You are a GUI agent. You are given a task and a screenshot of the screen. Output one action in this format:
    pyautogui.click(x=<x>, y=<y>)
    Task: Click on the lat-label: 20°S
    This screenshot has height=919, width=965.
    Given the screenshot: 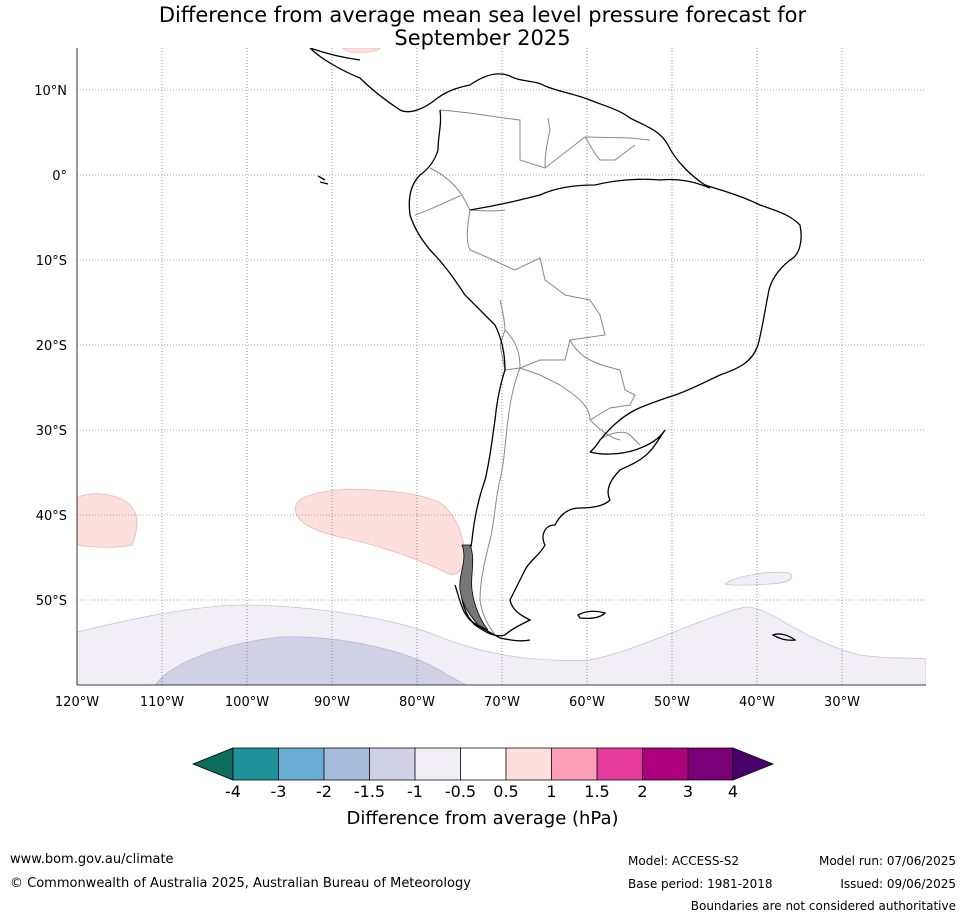 What is the action you would take?
    pyautogui.click(x=51, y=346)
    